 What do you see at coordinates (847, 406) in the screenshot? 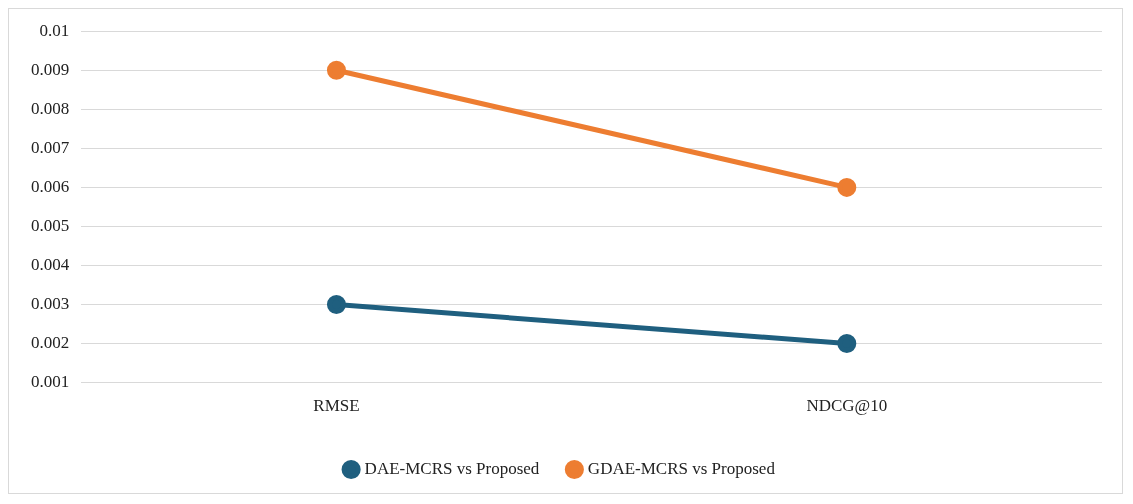
I see `x-tick-label: NDCG@10` at bounding box center [847, 406].